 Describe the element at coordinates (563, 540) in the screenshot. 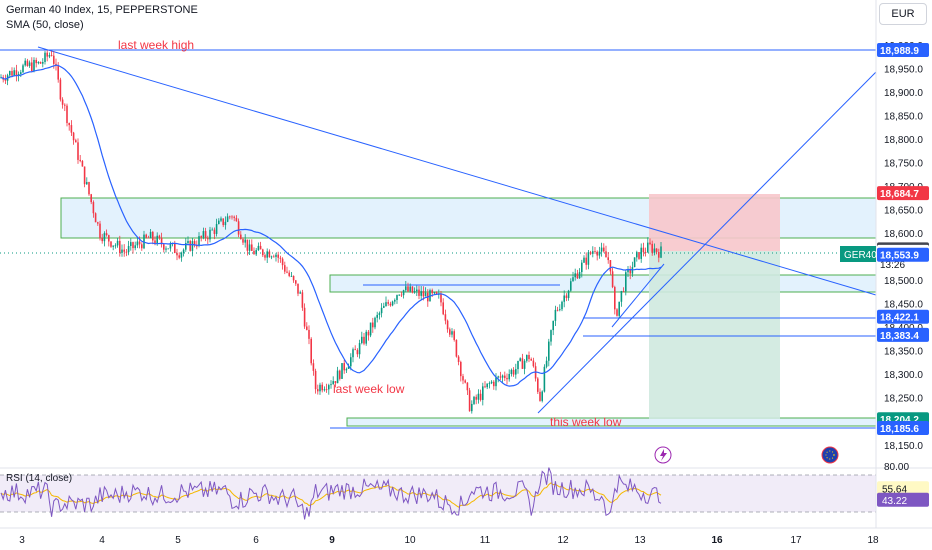

I see `time-tick-label: 12` at that location.